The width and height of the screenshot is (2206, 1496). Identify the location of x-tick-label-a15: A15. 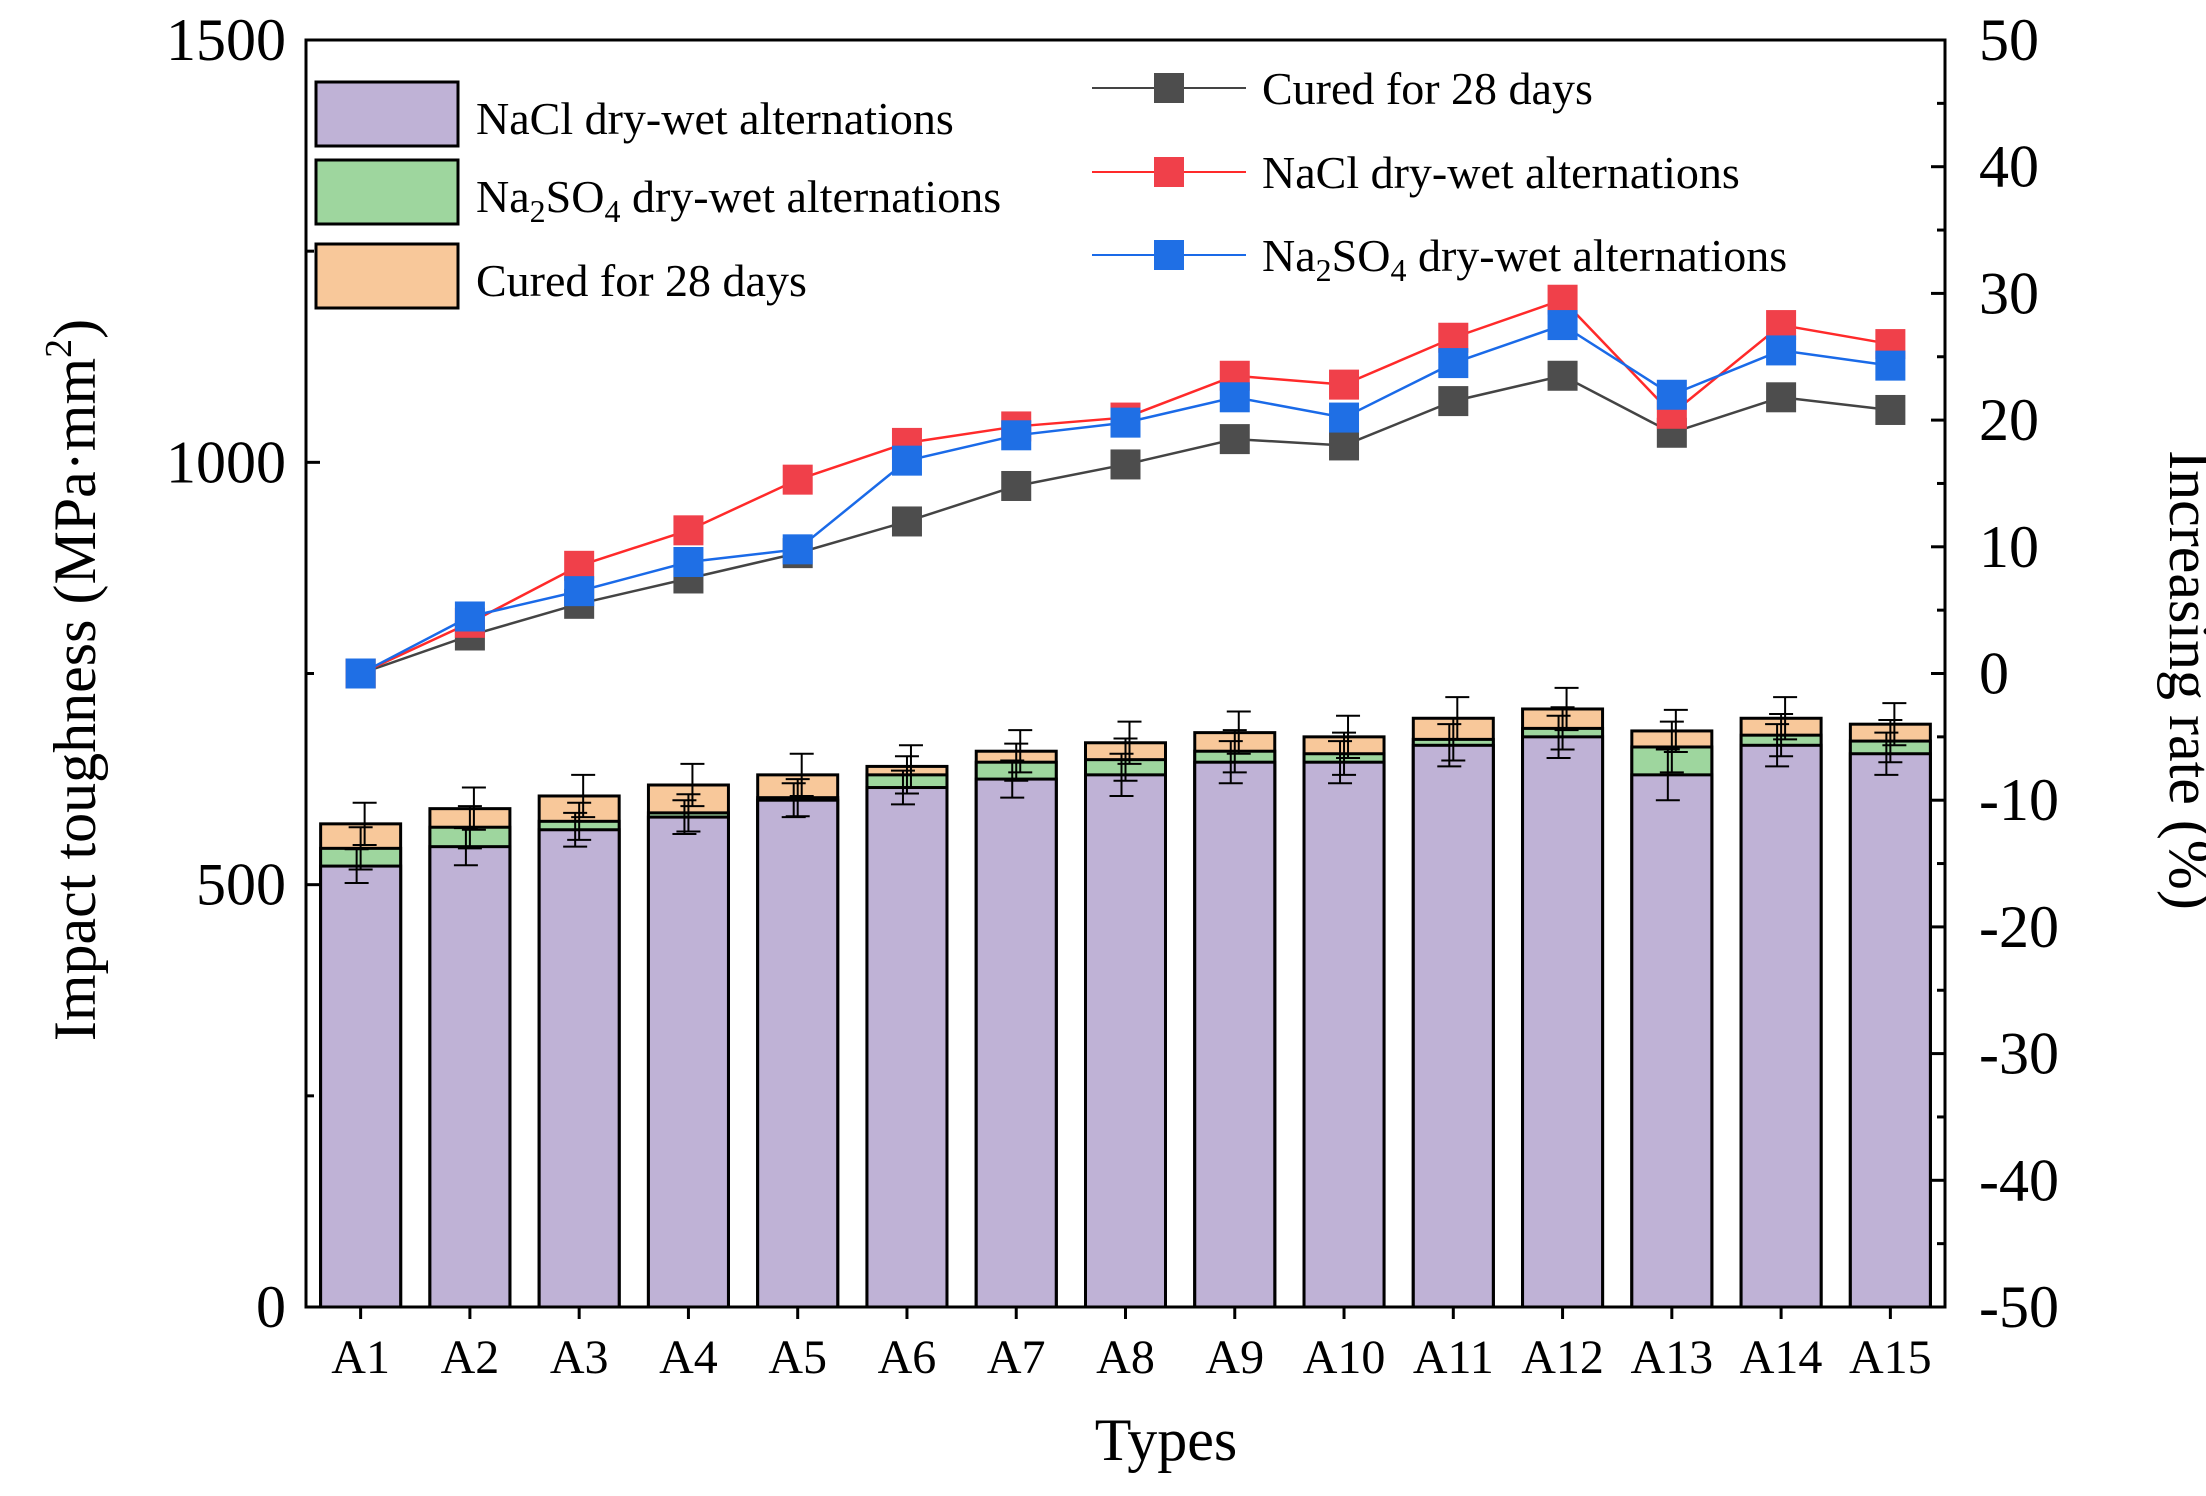
(1890, 1357).